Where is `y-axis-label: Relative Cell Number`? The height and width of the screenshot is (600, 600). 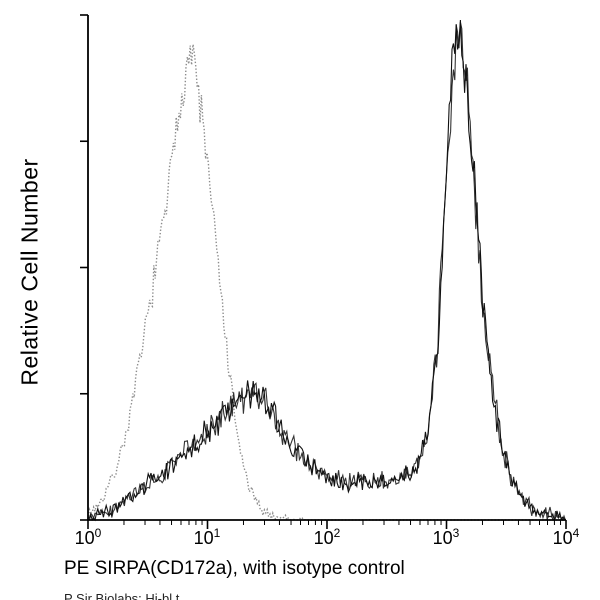
y-axis-label: Relative Cell Number is located at coordinates (29, 272).